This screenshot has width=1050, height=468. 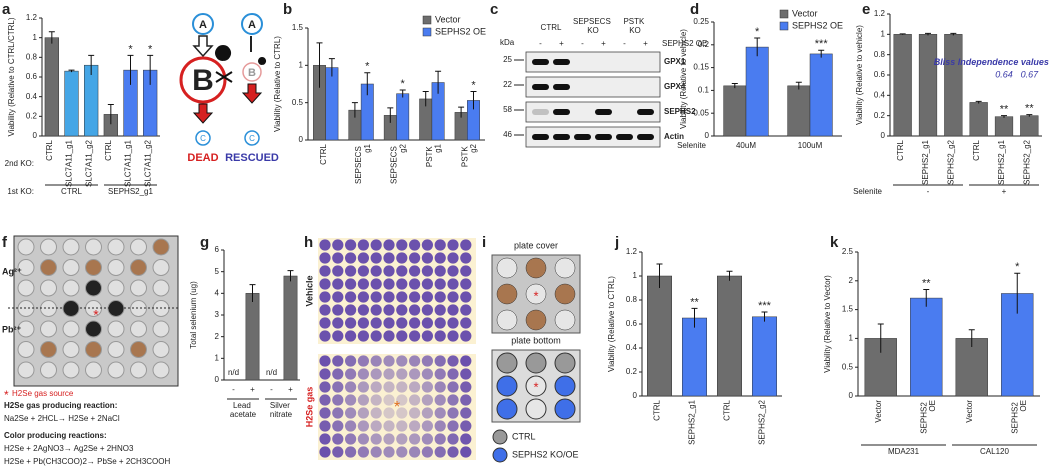 What do you see at coordinates (507, 42) in the screenshot?
I see `kda-label: kDa` at bounding box center [507, 42].